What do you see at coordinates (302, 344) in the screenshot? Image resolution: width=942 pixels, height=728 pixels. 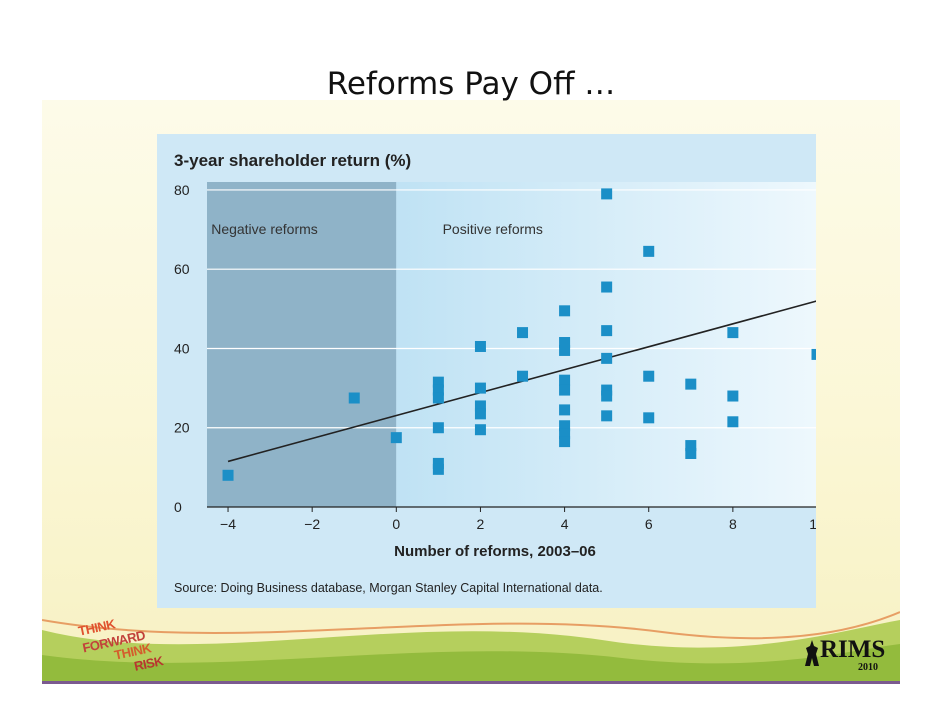 I see `negative-region` at bounding box center [302, 344].